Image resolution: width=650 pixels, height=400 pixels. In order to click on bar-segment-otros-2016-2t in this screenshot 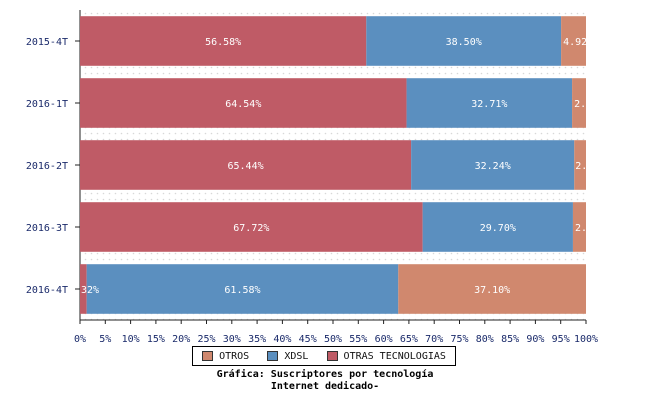, I will do `click(580, 165)`.